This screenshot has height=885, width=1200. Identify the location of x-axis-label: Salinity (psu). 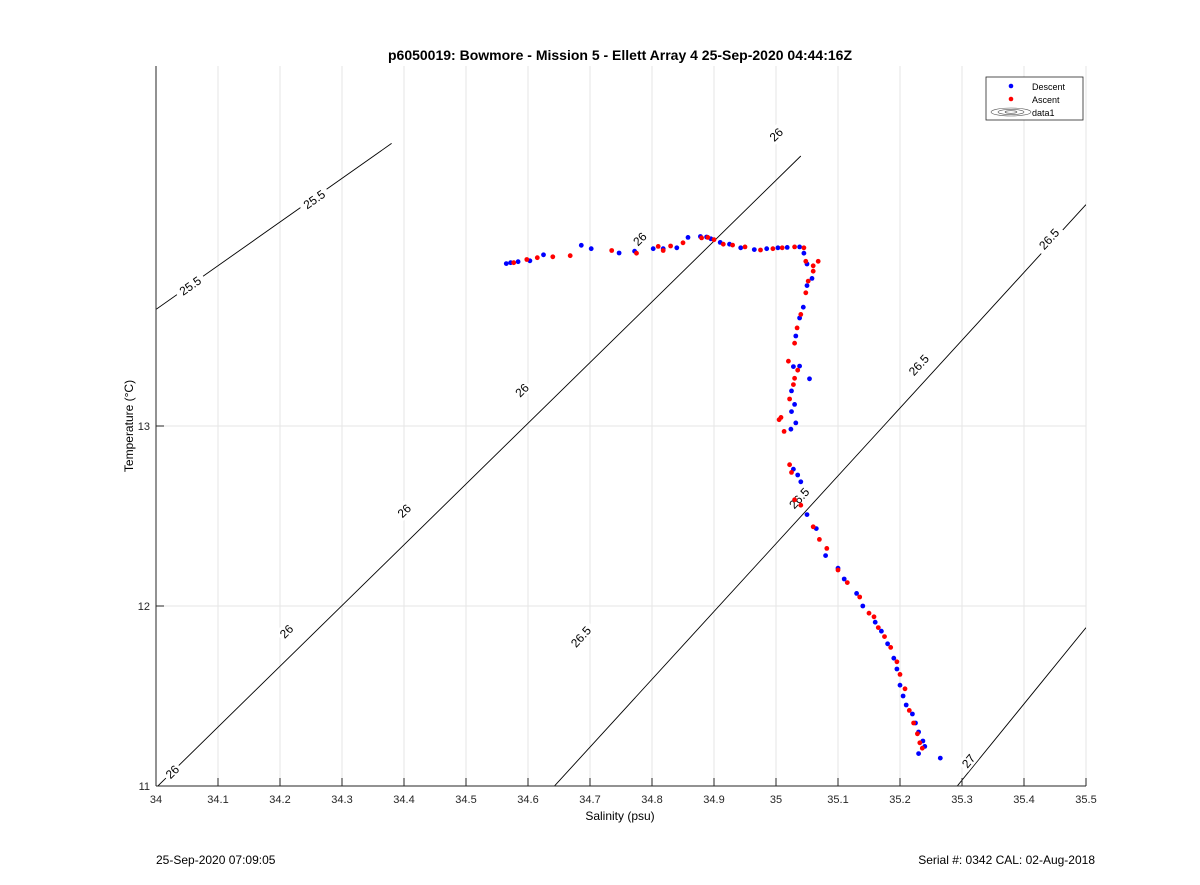
(619, 816).